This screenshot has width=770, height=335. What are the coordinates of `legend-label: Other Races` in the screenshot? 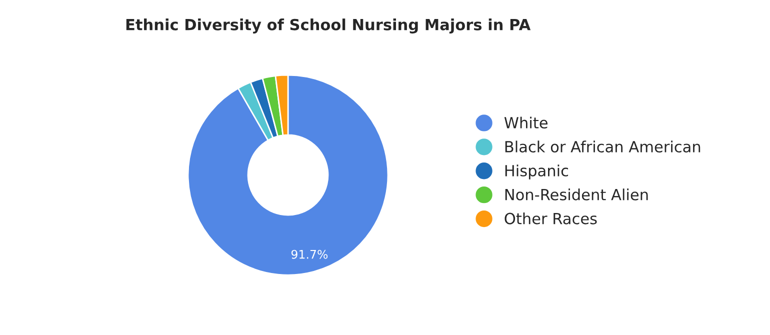 It's located at (550, 218).